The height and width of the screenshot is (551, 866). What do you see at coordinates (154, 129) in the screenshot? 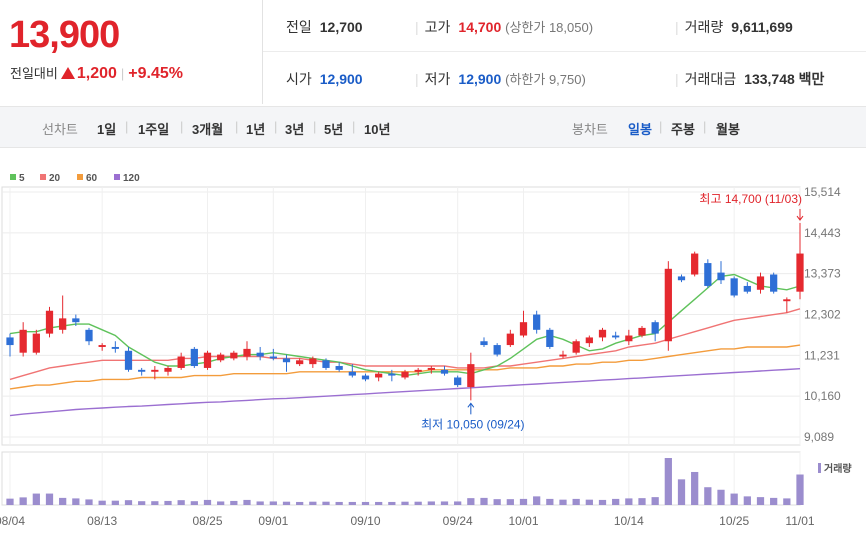
I see `period-1w: 1주일` at bounding box center [154, 129].